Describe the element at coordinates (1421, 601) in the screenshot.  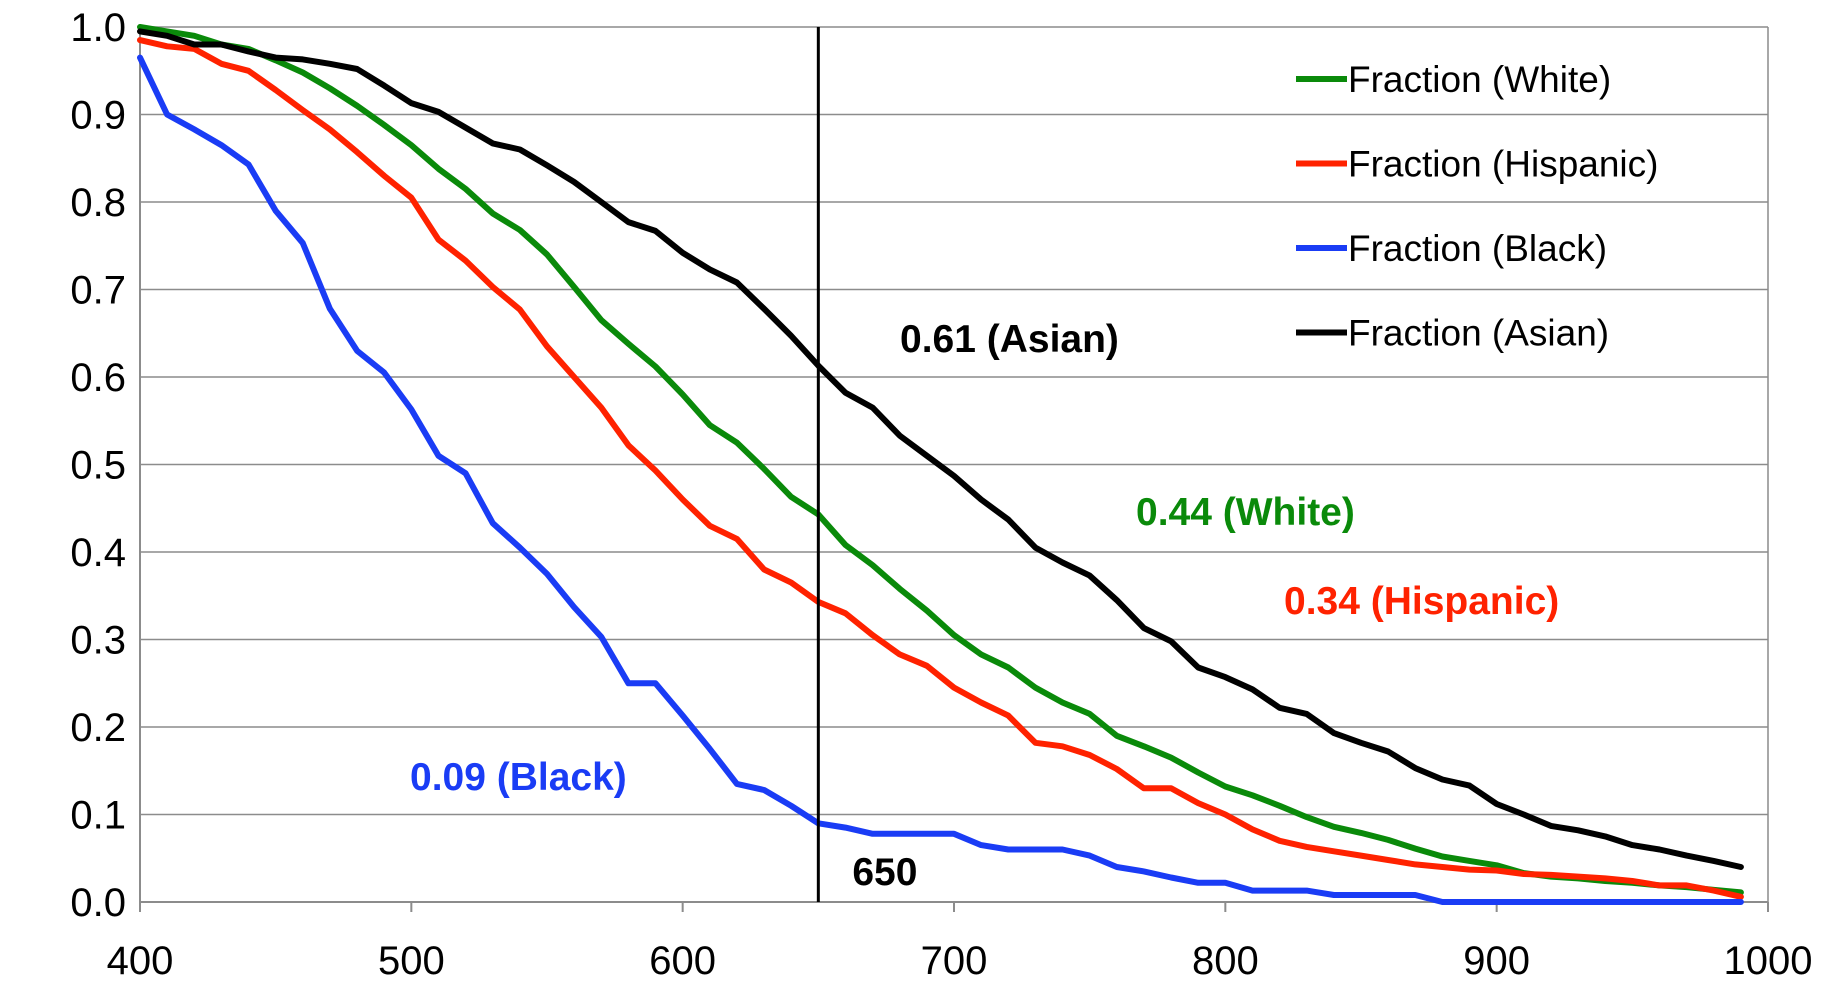
I see `annotation-label: 0.34 (Hispanic)` at that location.